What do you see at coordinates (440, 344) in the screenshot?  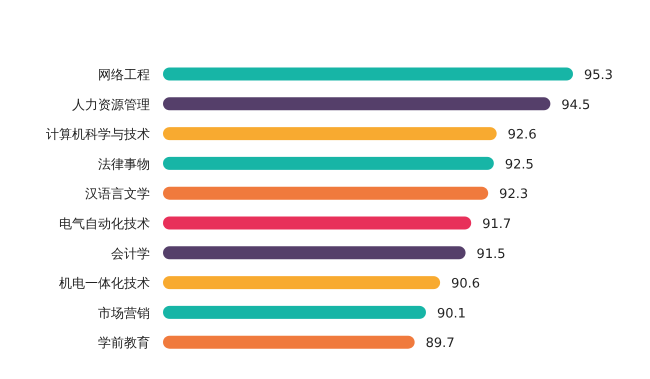 I see `data-label: 89.7` at bounding box center [440, 344].